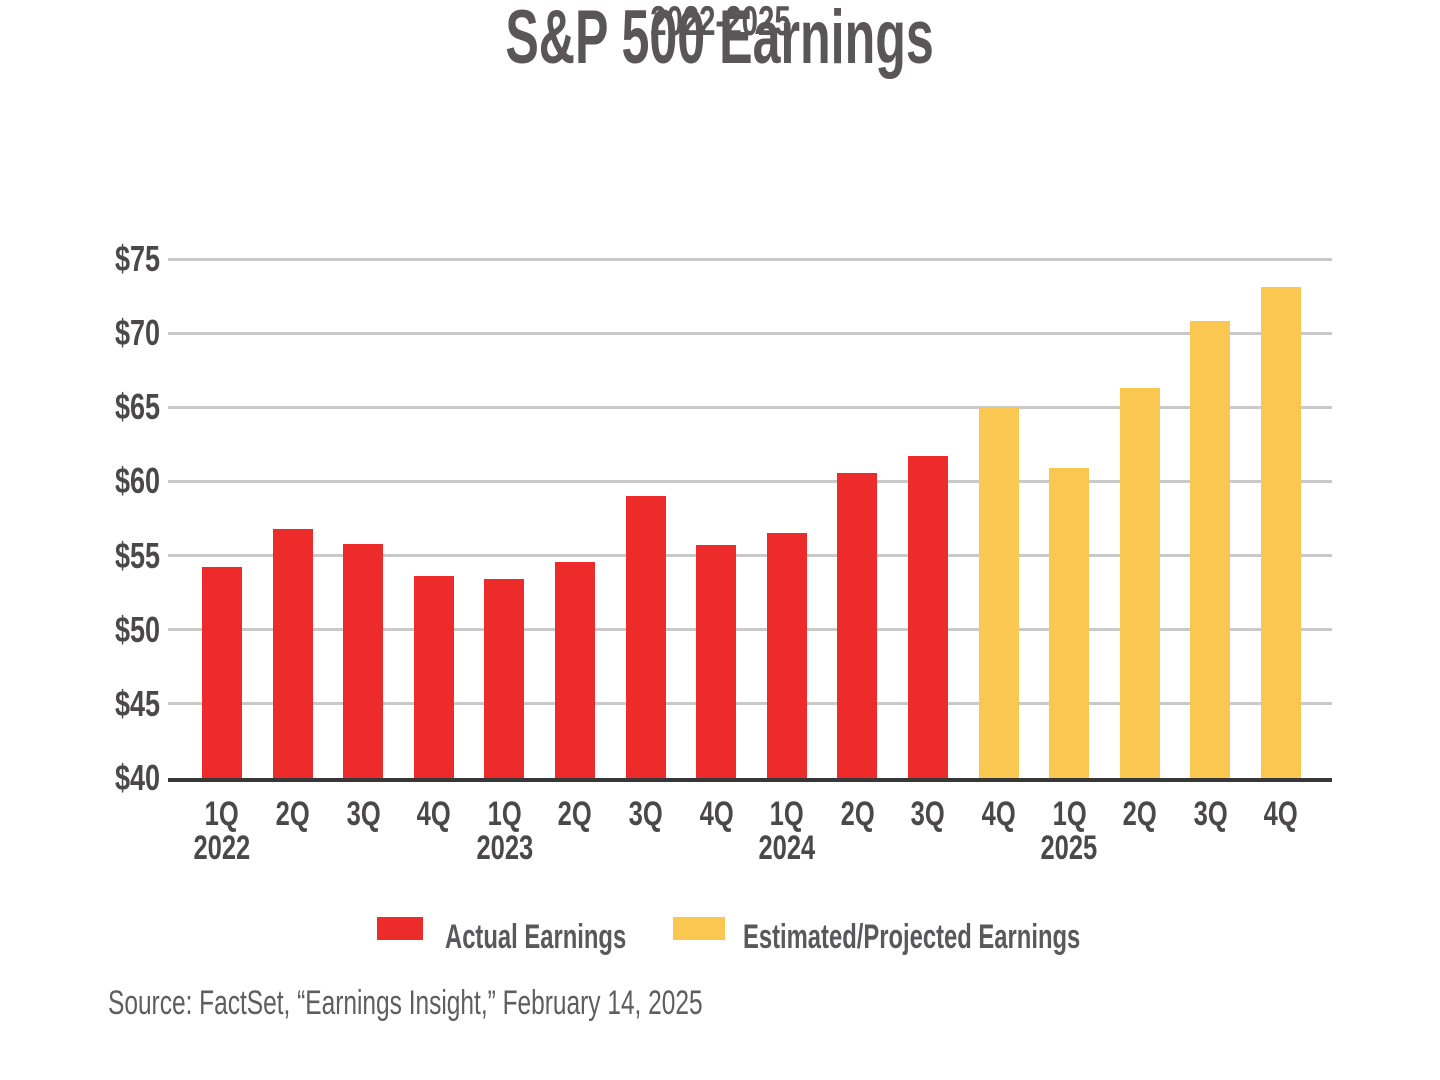 This screenshot has width=1440, height=1080. What do you see at coordinates (137, 258) in the screenshot?
I see `y-axis-label-text: $75` at bounding box center [137, 258].